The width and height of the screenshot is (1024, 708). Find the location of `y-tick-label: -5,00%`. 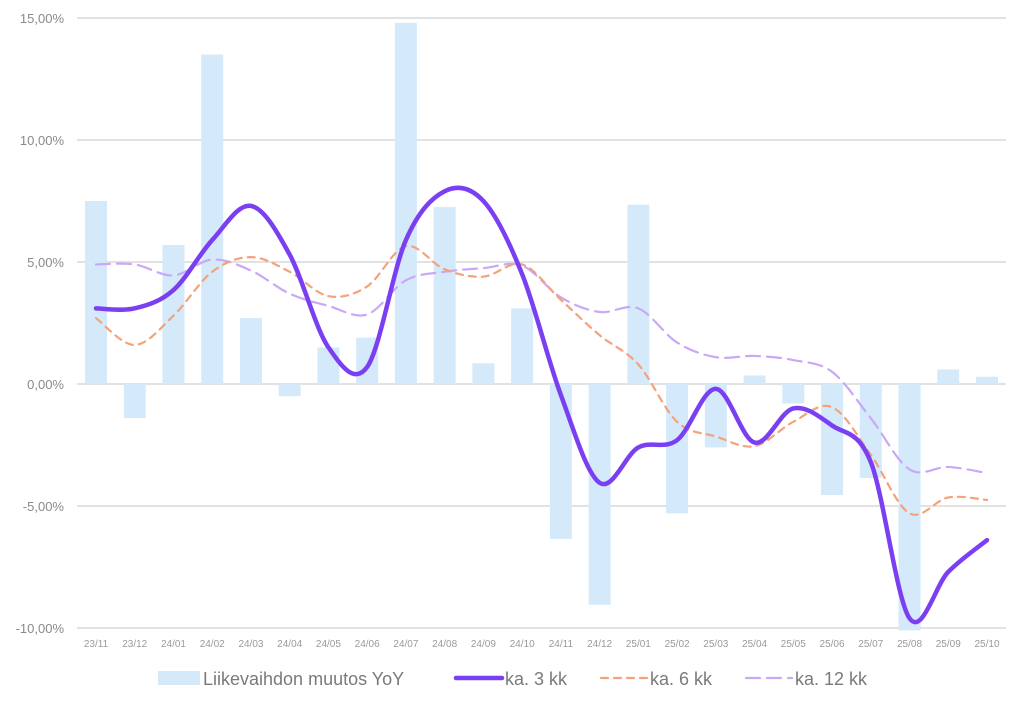

y-tick-label: -5,00% is located at coordinates (44, 506).